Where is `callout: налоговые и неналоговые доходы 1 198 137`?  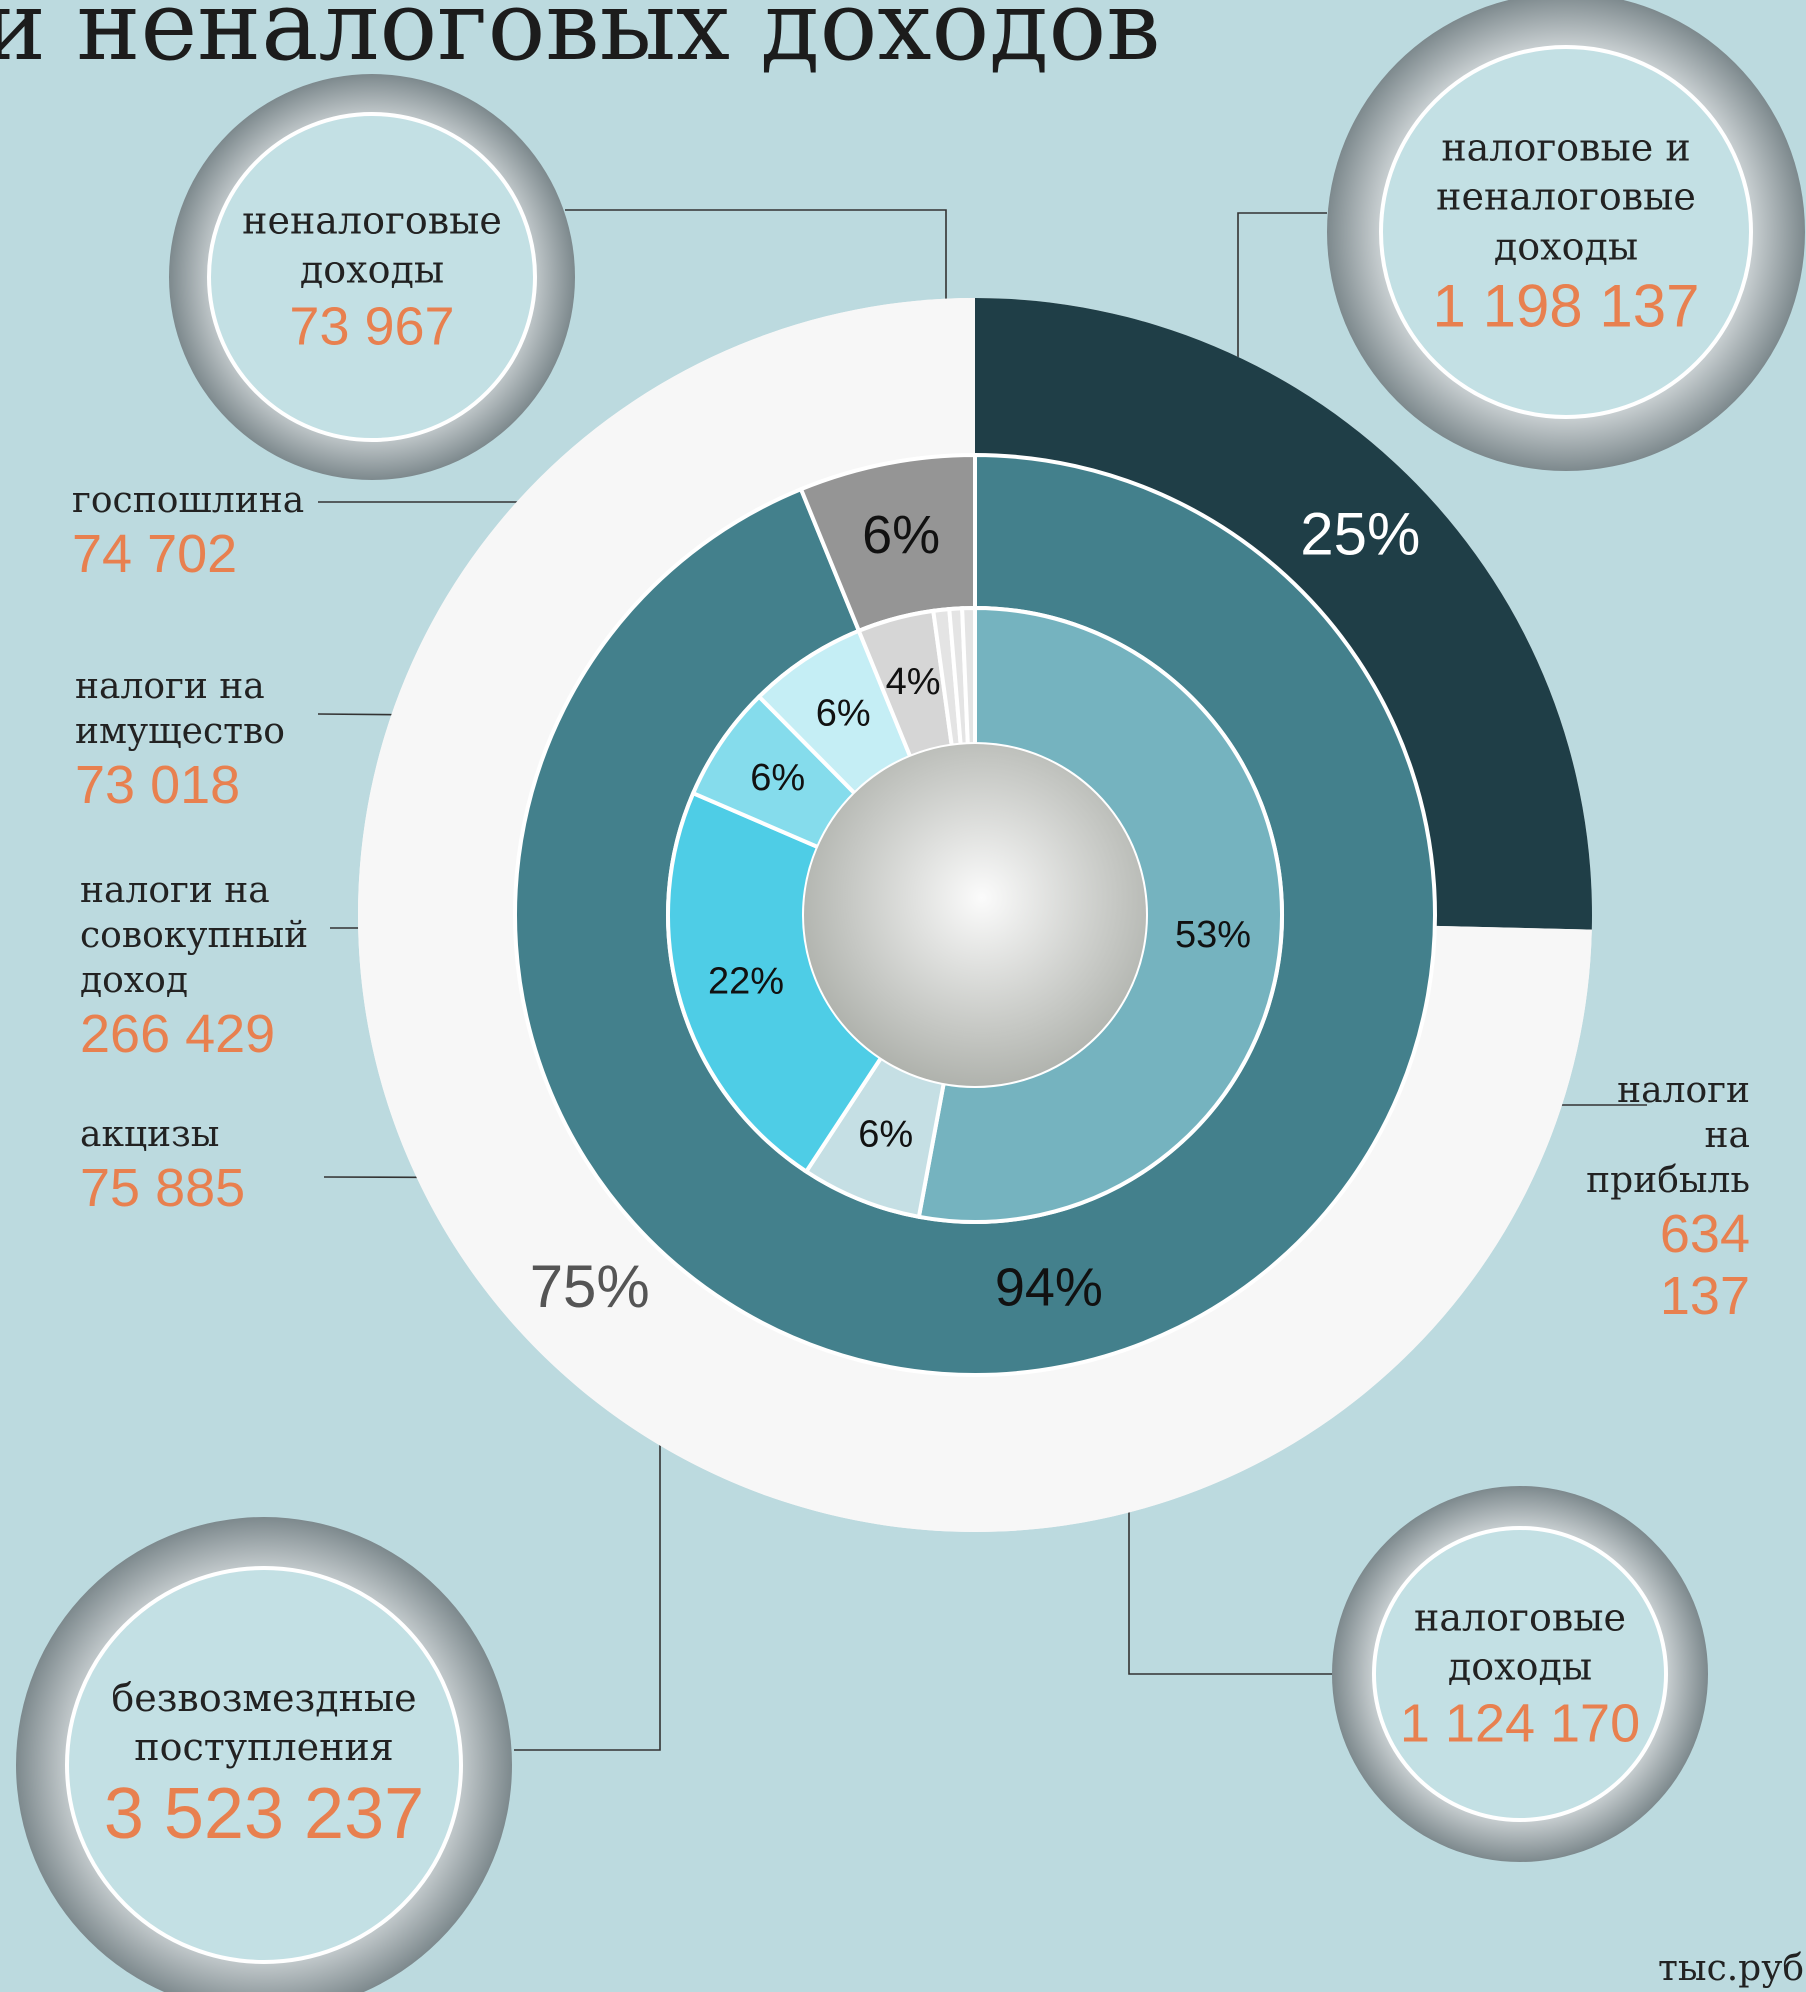
callout: налоговые и неналоговые доходы 1 198 137 is located at coordinates (1566, 231).